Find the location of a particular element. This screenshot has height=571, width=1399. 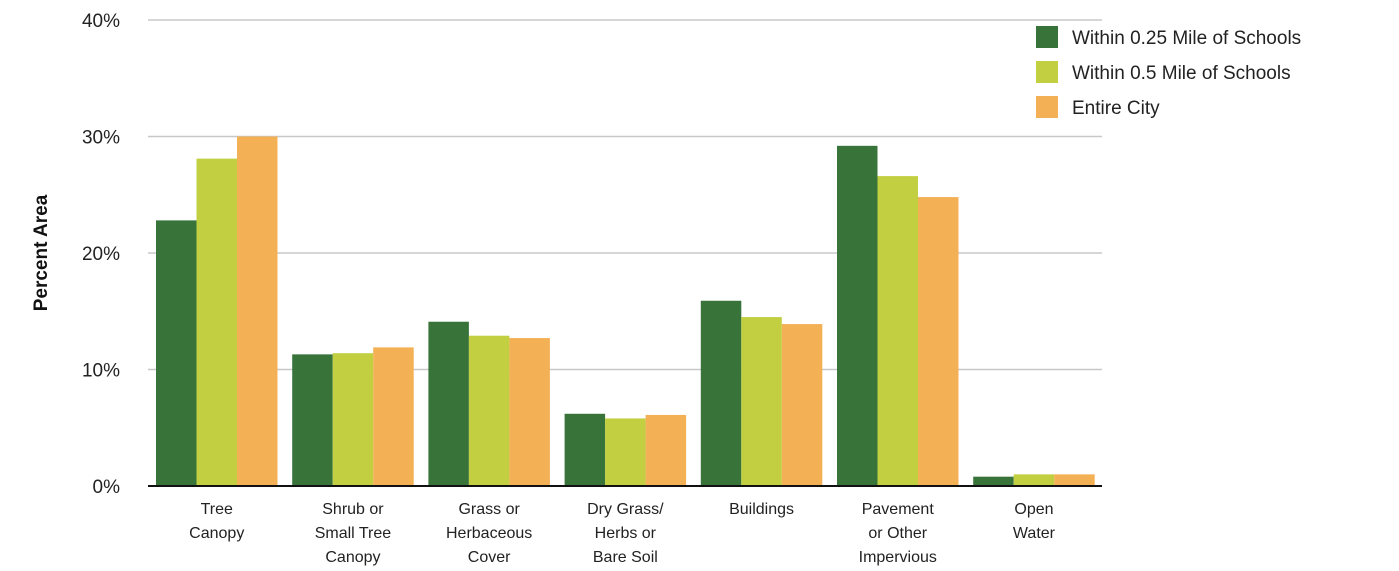

category-label: Shrub or Small Tree Canopy is located at coordinates (353, 533).